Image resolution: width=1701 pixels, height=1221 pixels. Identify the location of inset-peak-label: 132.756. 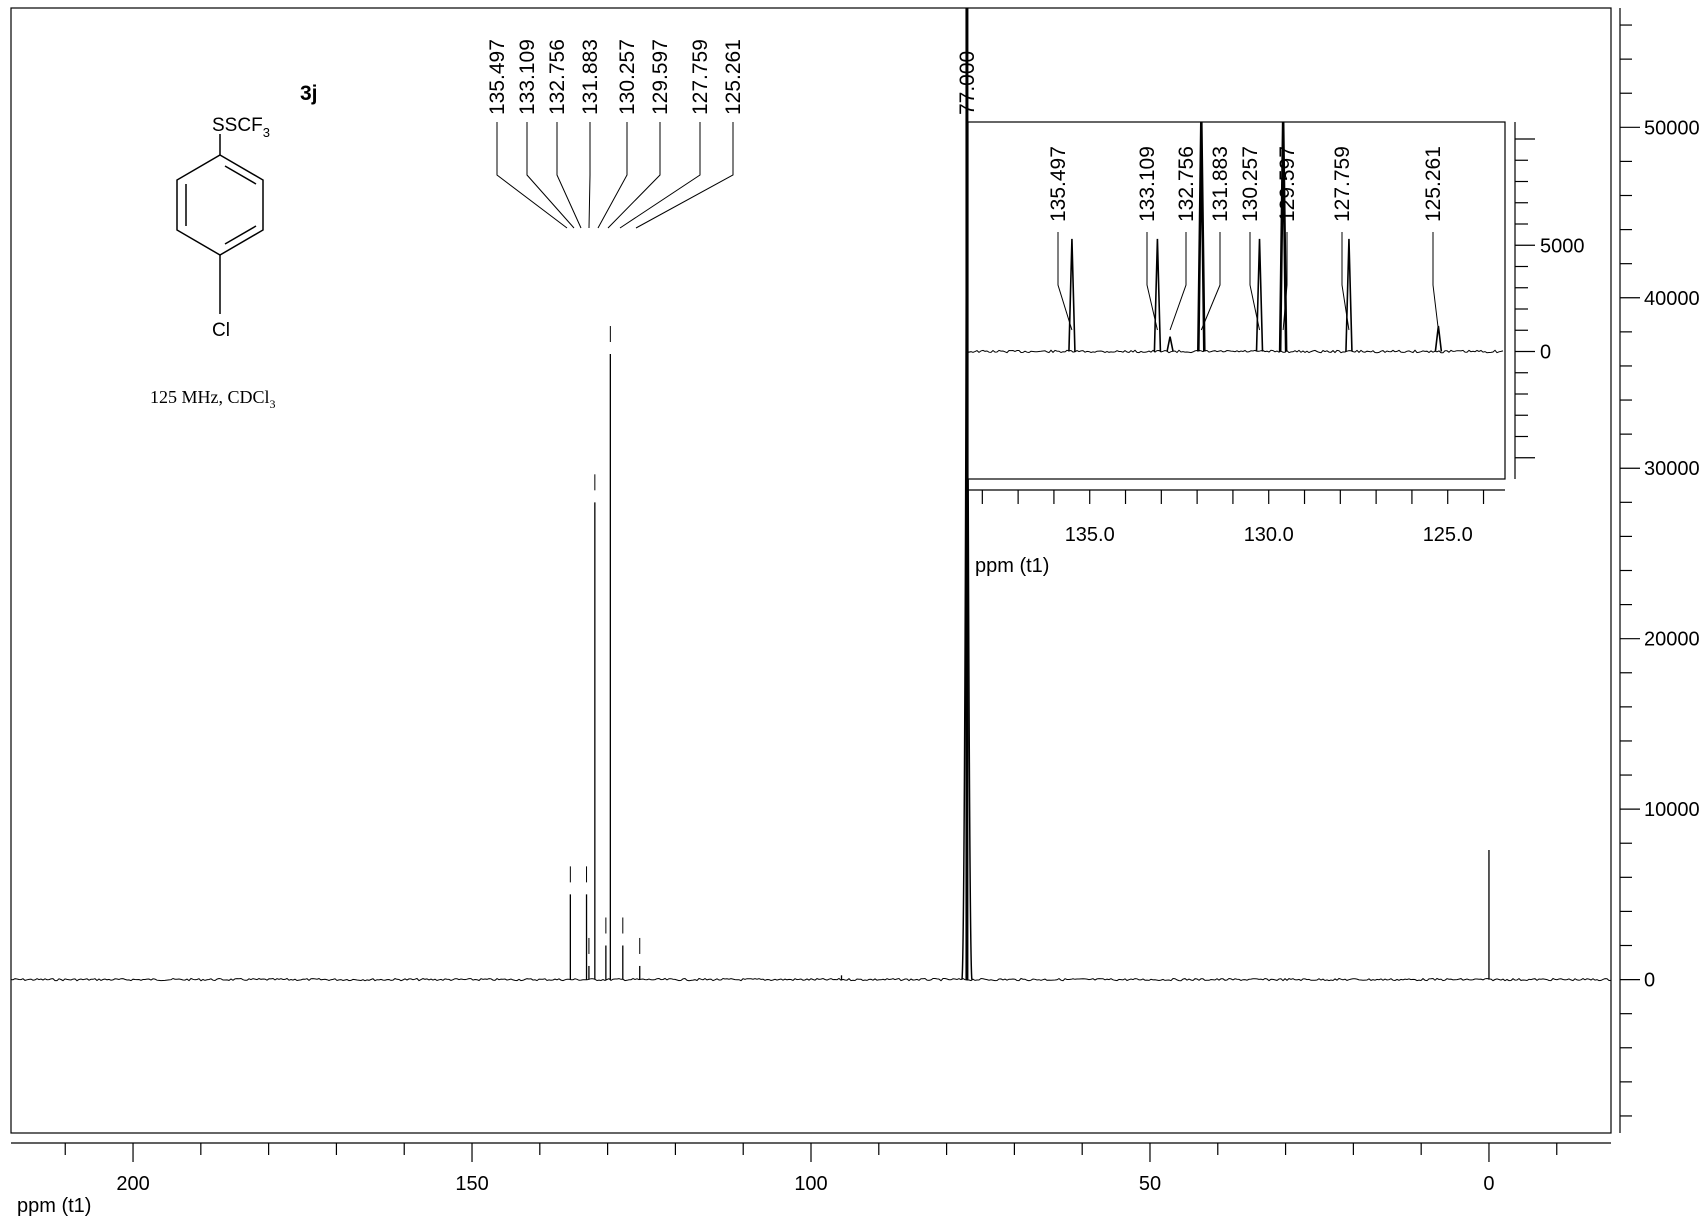
(1186, 184).